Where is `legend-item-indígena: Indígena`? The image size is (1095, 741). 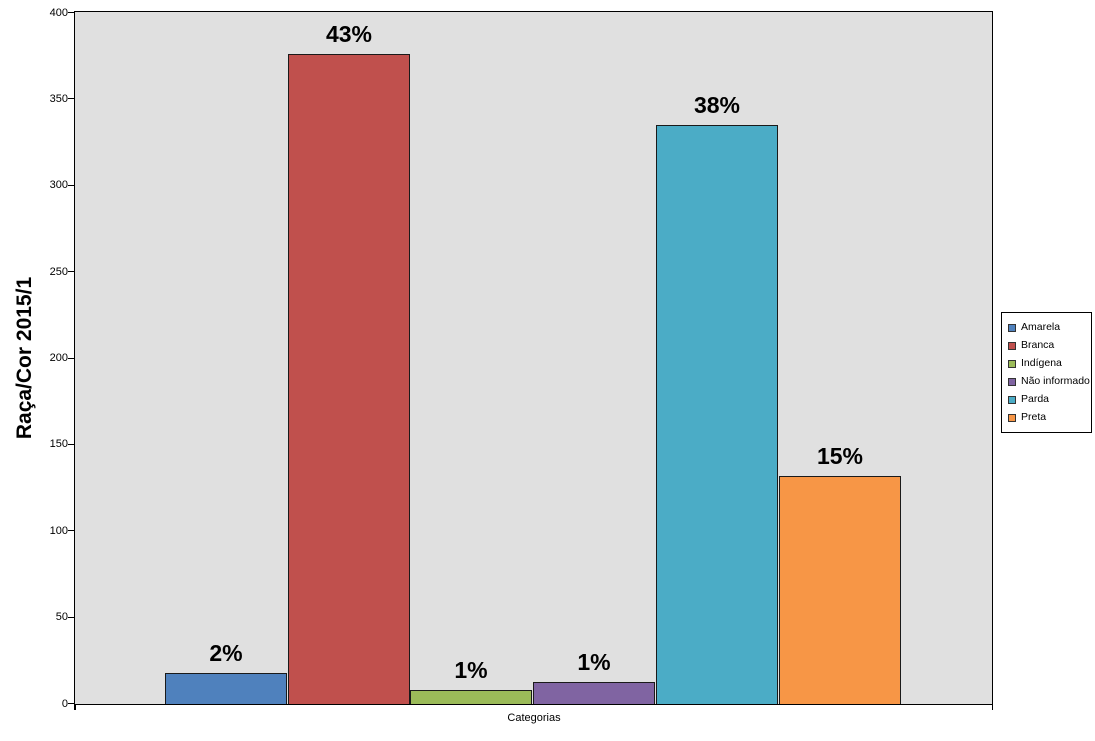 legend-item-indígena: Indígena is located at coordinates (1049, 363).